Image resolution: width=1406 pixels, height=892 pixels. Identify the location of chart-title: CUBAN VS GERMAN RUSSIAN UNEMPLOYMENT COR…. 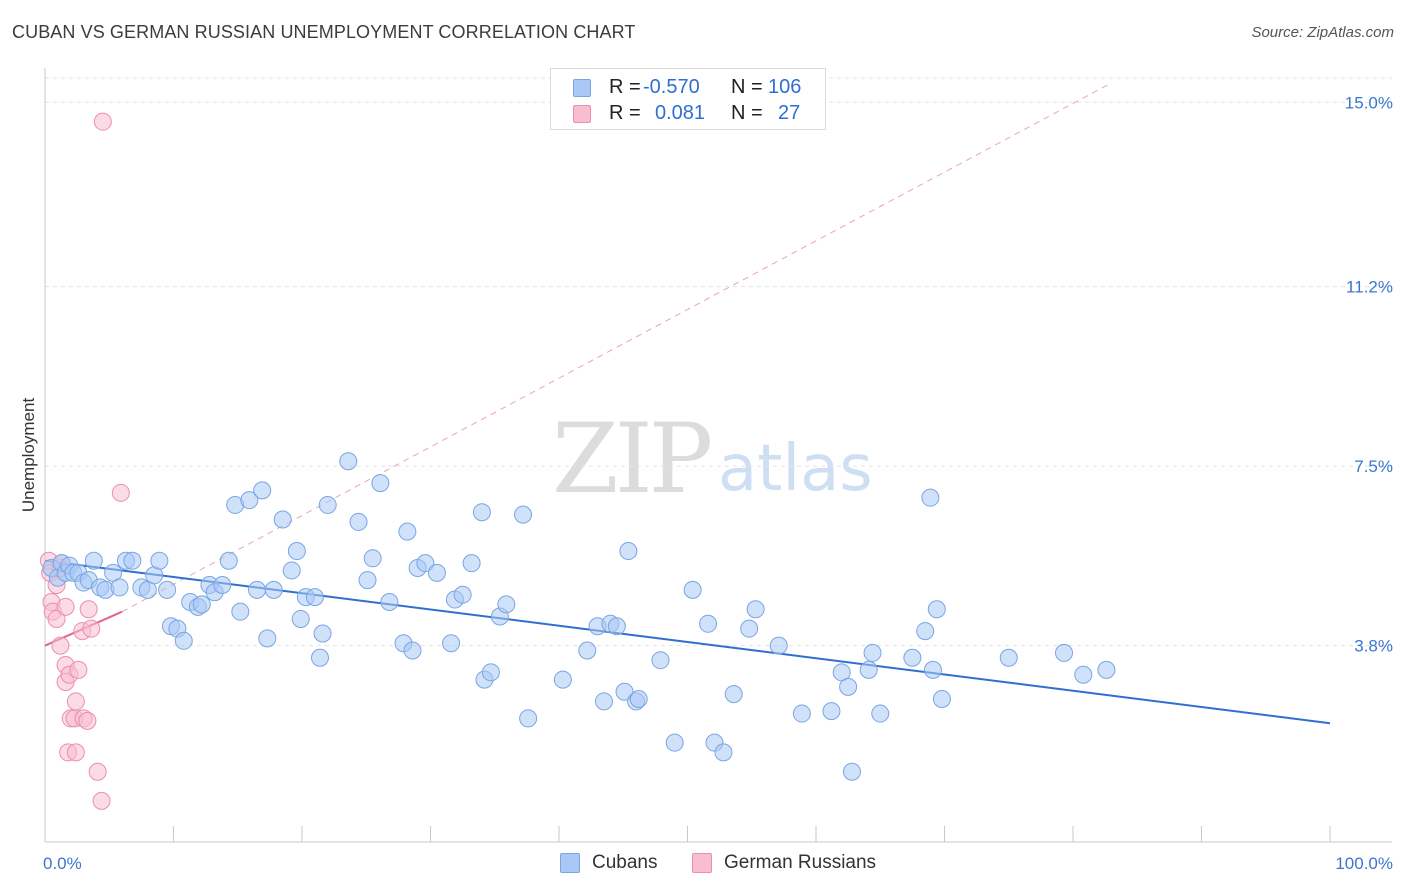
(324, 32).